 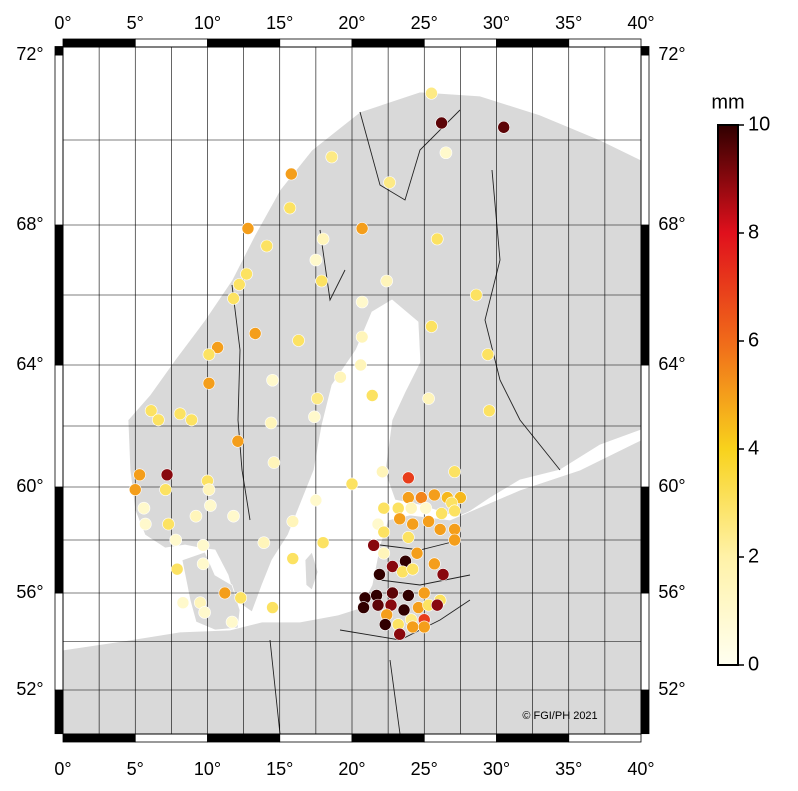 What do you see at coordinates (211, 591) in the screenshot?
I see `denmark` at bounding box center [211, 591].